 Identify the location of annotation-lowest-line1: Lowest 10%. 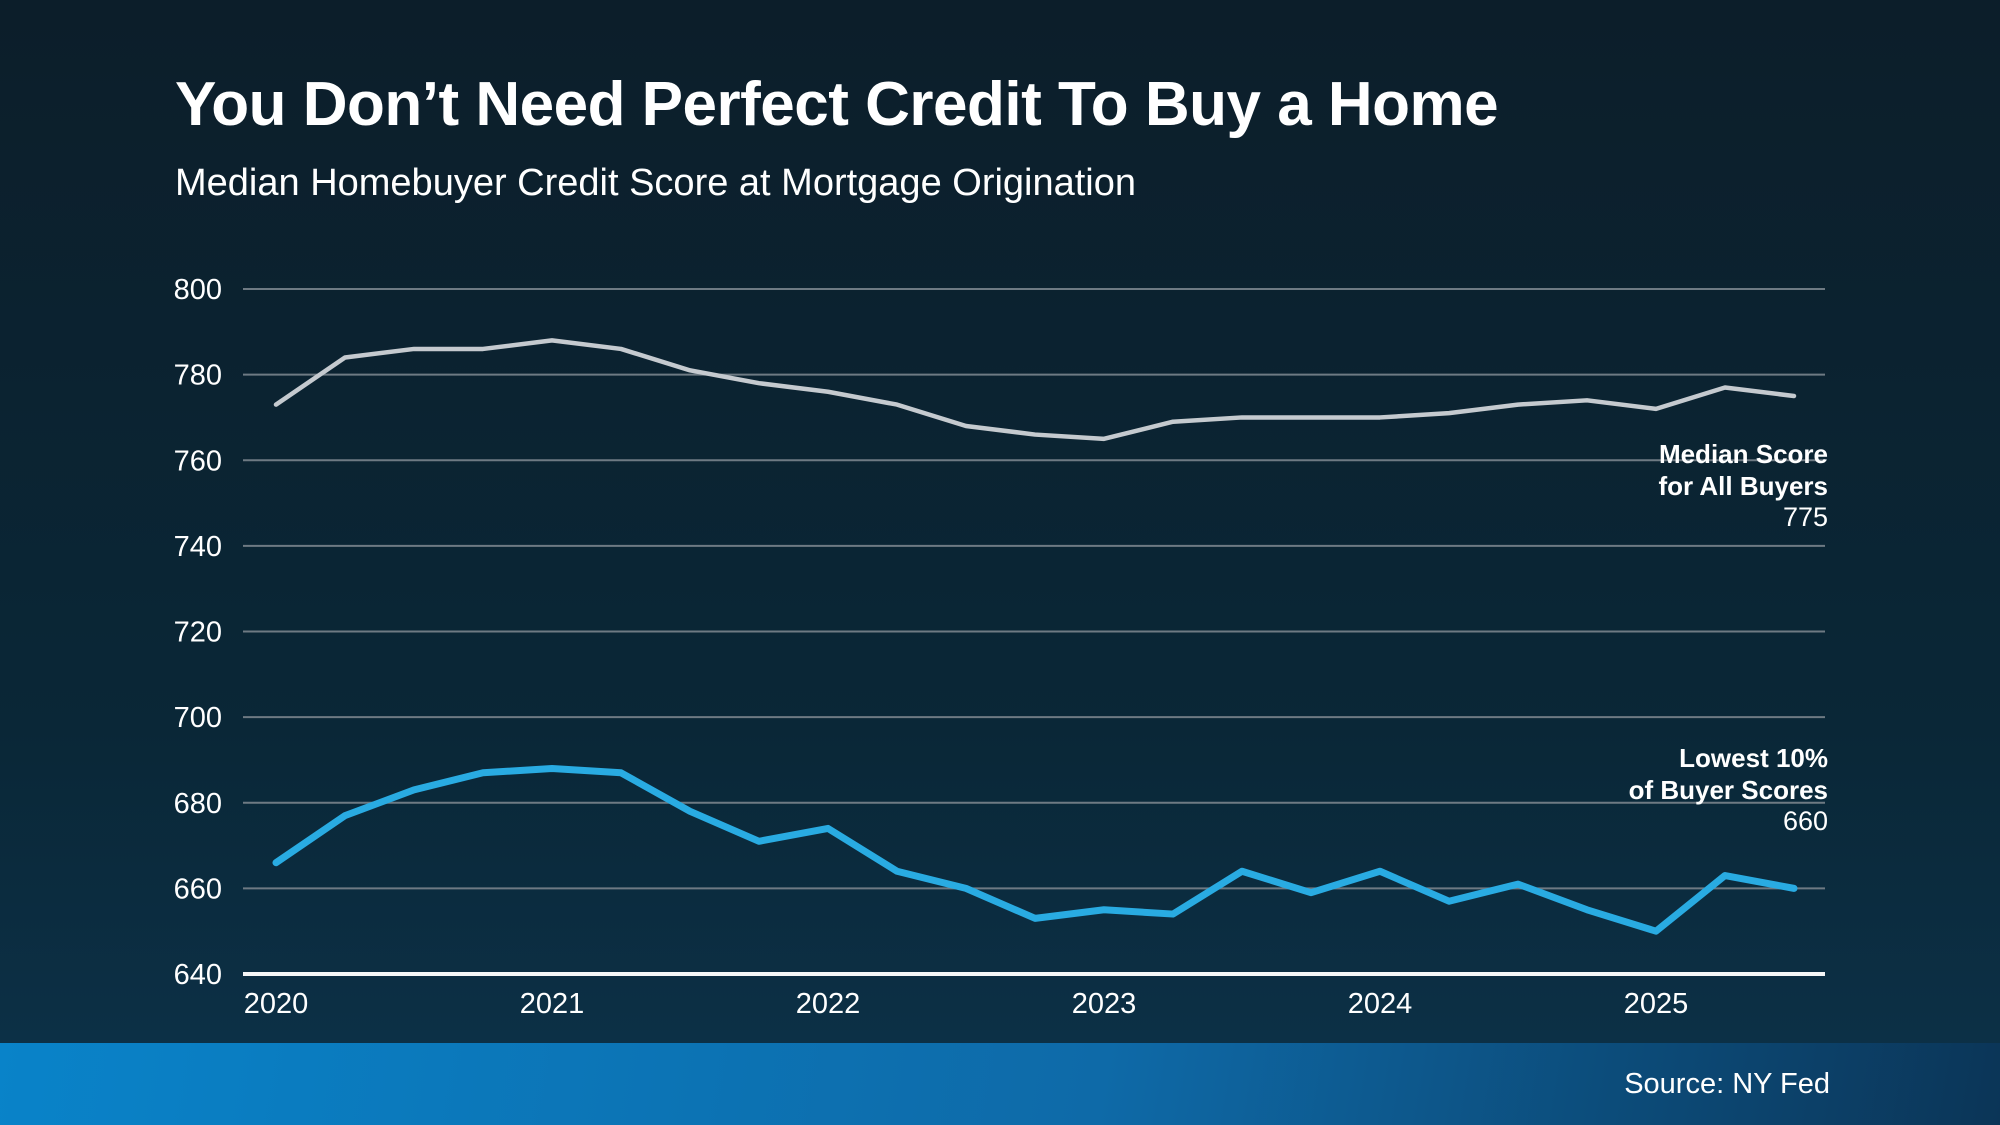
(1753, 758).